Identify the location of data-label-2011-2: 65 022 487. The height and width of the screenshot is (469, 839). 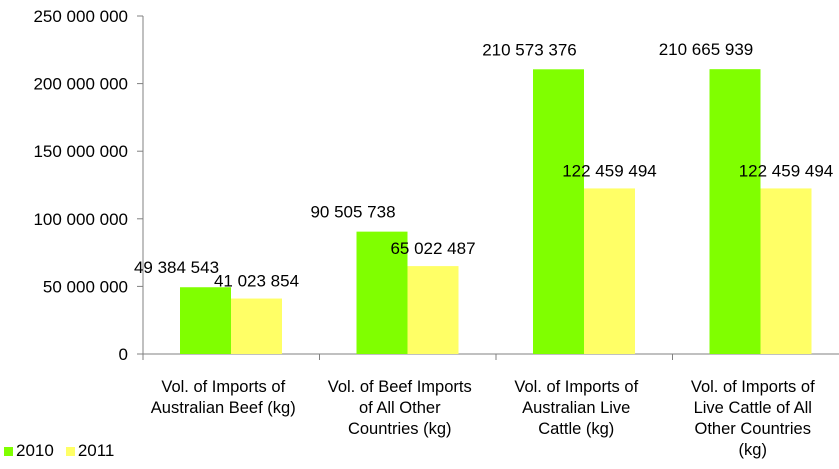
(432, 248).